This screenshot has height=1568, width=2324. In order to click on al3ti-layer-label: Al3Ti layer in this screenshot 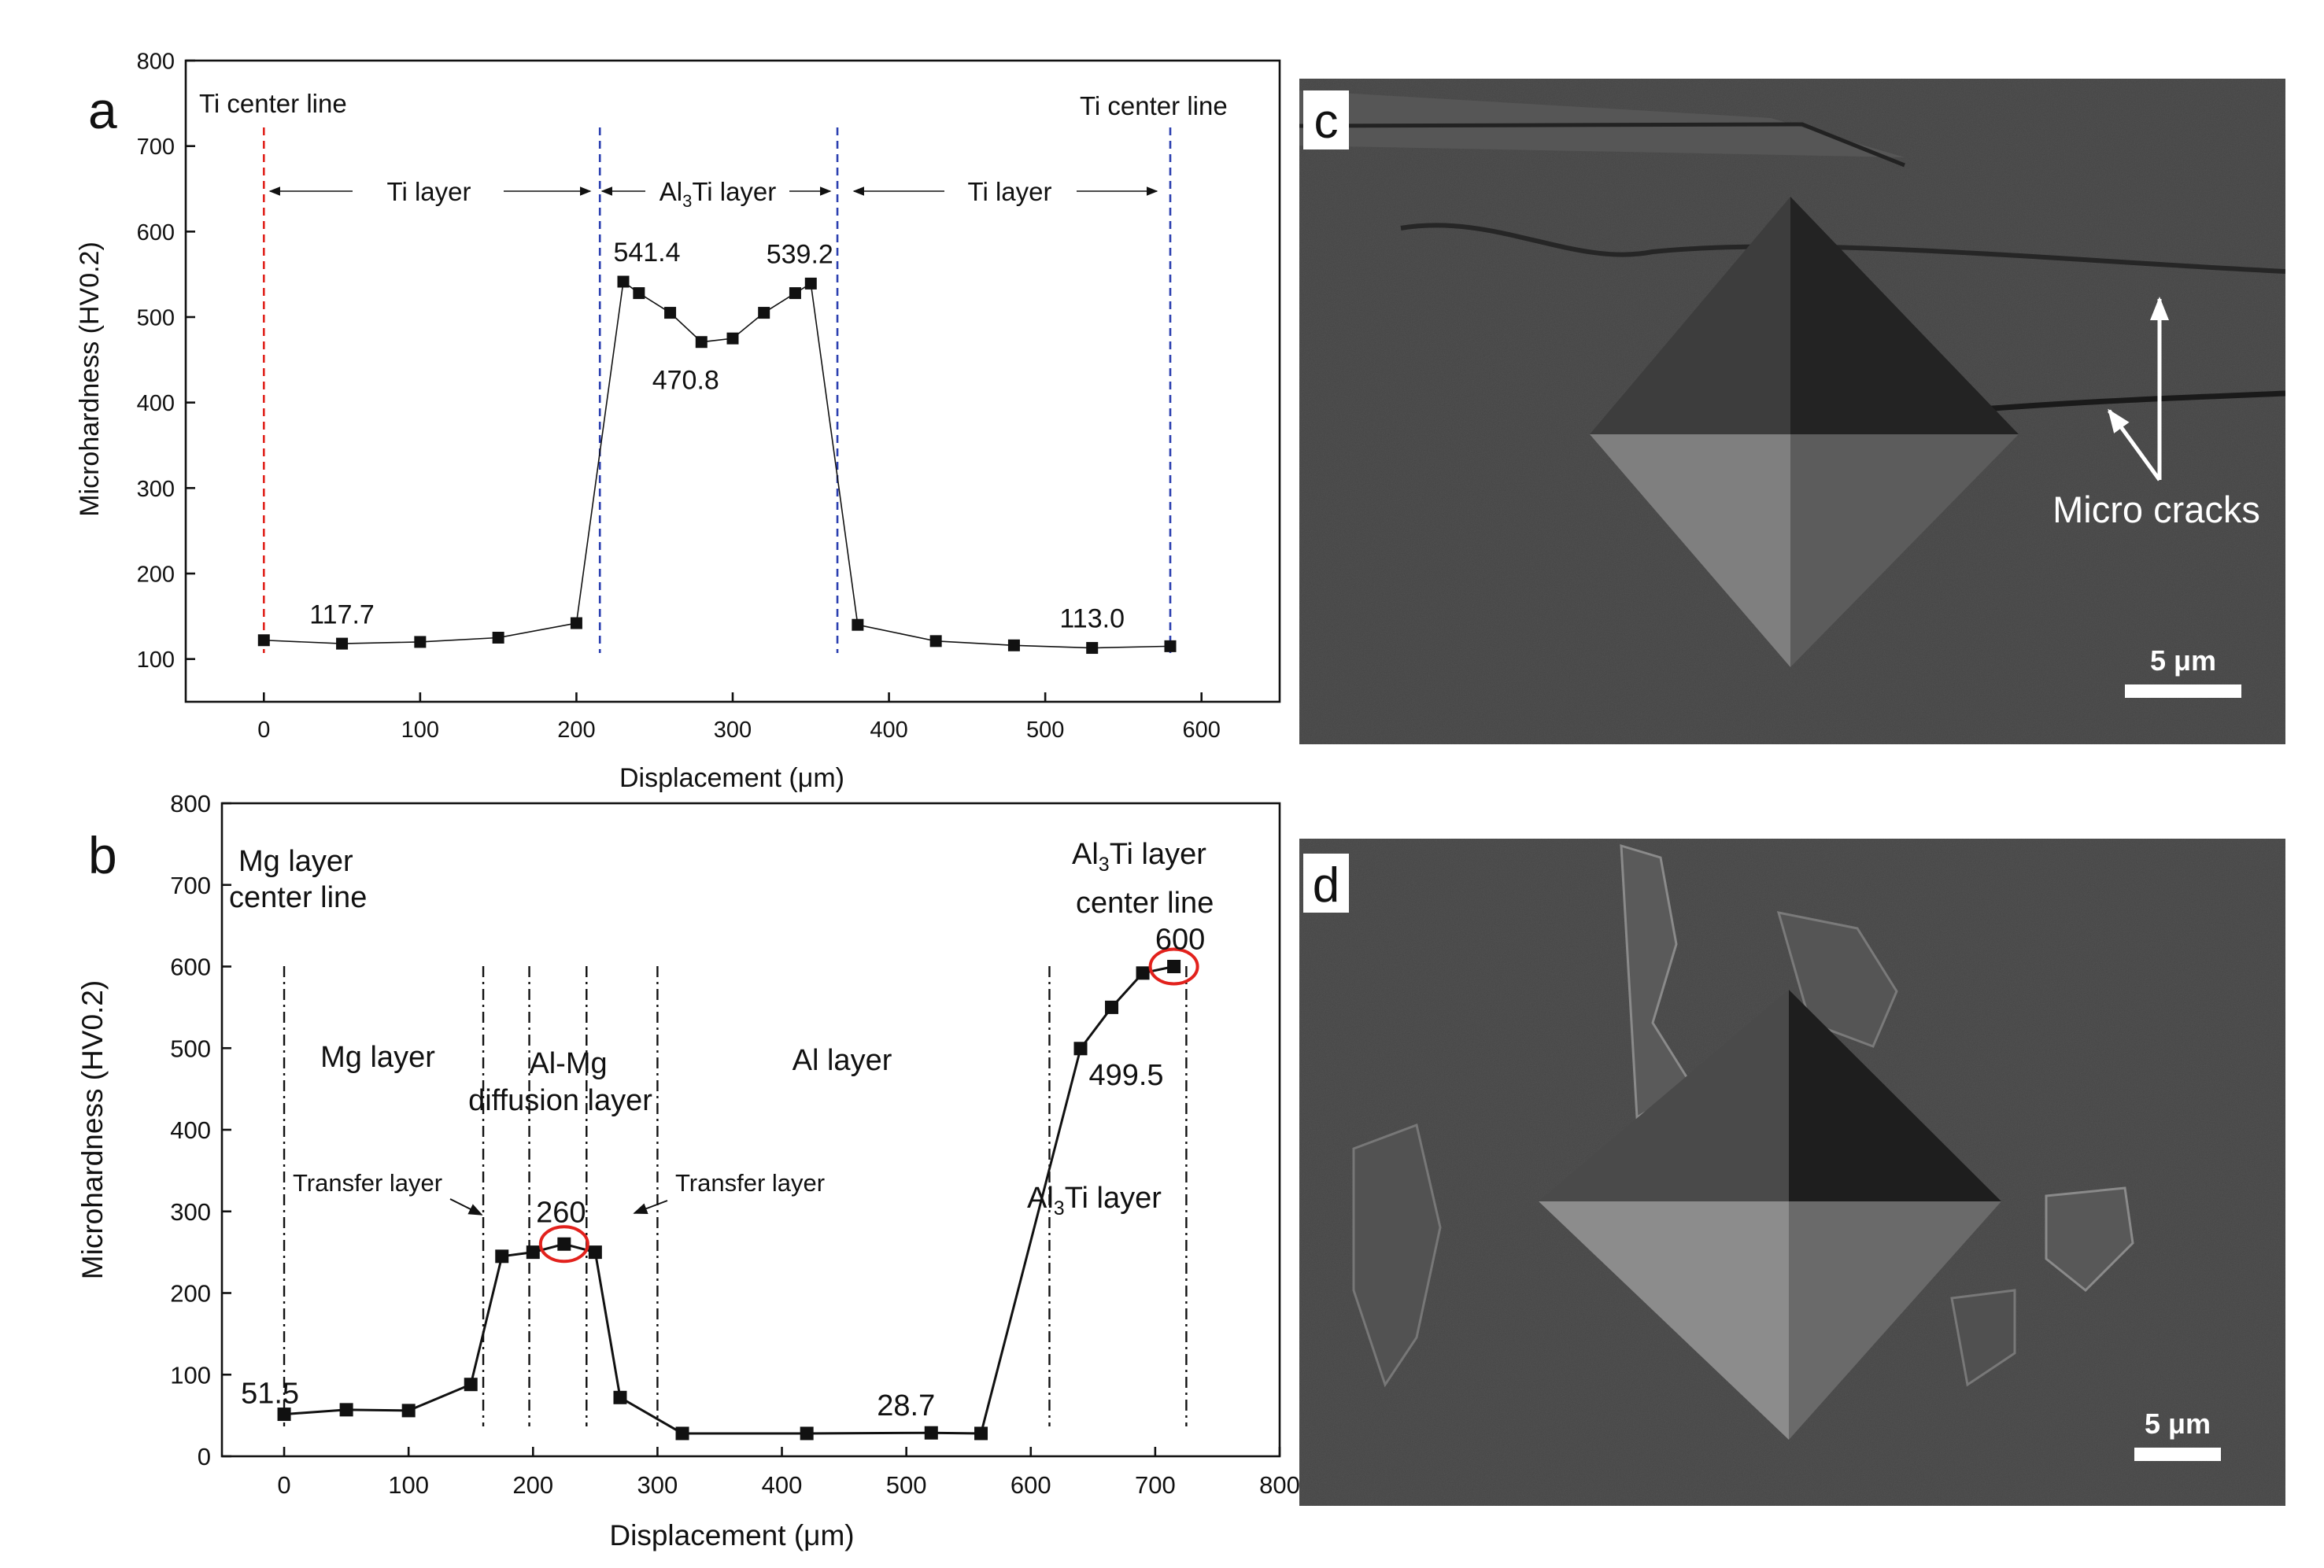, I will do `click(718, 194)`.